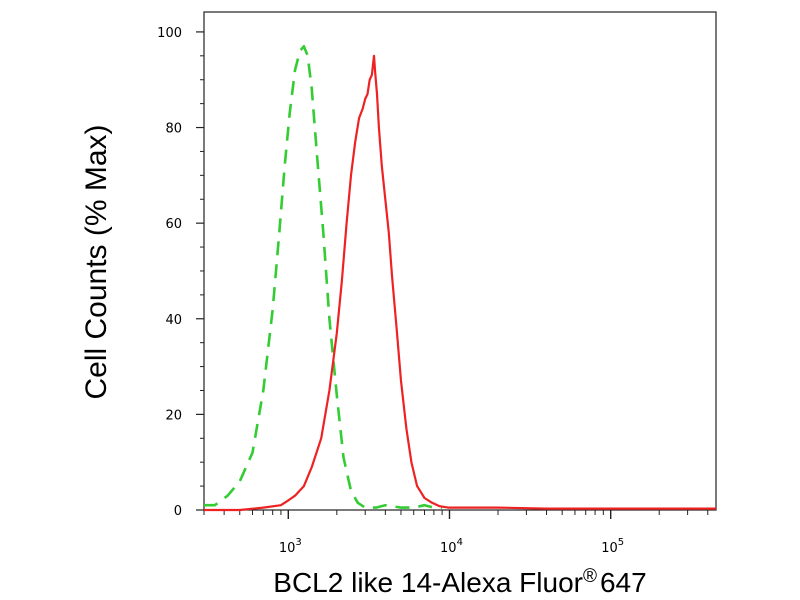 This screenshot has width=800, height=600. Describe the element at coordinates (428, 582) in the screenshot. I see `x-axis-title-main: BCL2 like 14-Alexa Fluor` at that location.